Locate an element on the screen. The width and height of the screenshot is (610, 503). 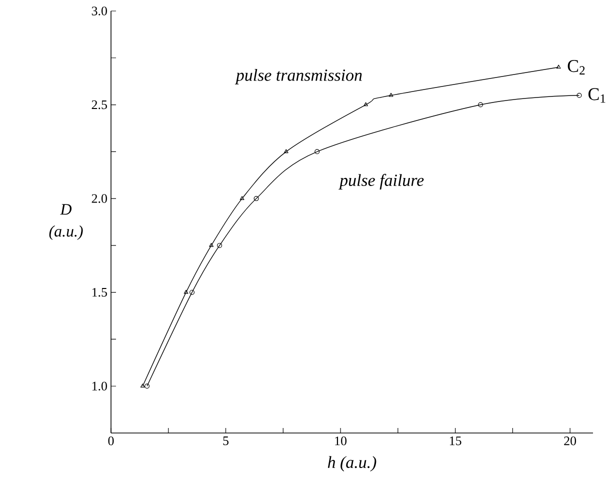
y-axis-title: D (a.u.) is located at coordinates (66, 222).